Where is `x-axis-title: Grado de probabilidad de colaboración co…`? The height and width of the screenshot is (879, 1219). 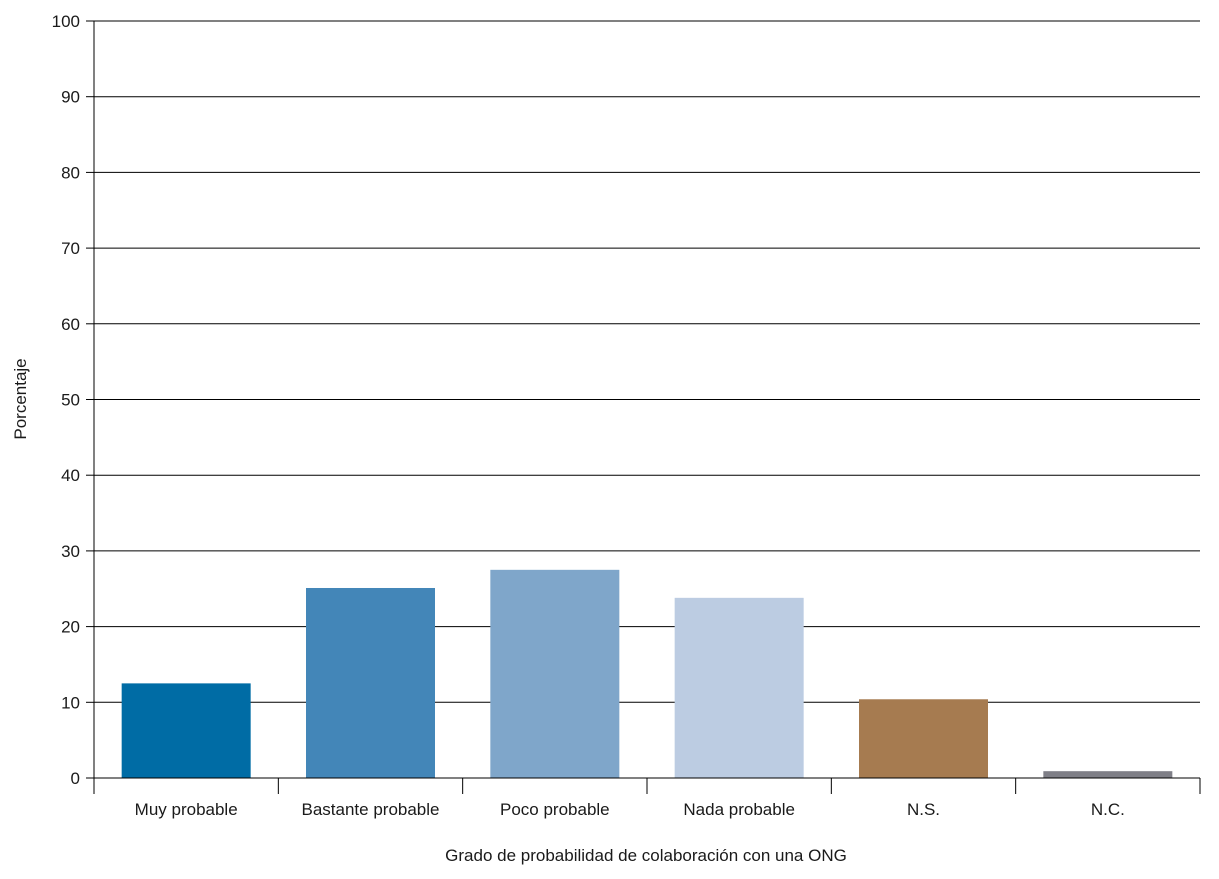 x-axis-title: Grado de probabilidad de colaboración co… is located at coordinates (646, 855).